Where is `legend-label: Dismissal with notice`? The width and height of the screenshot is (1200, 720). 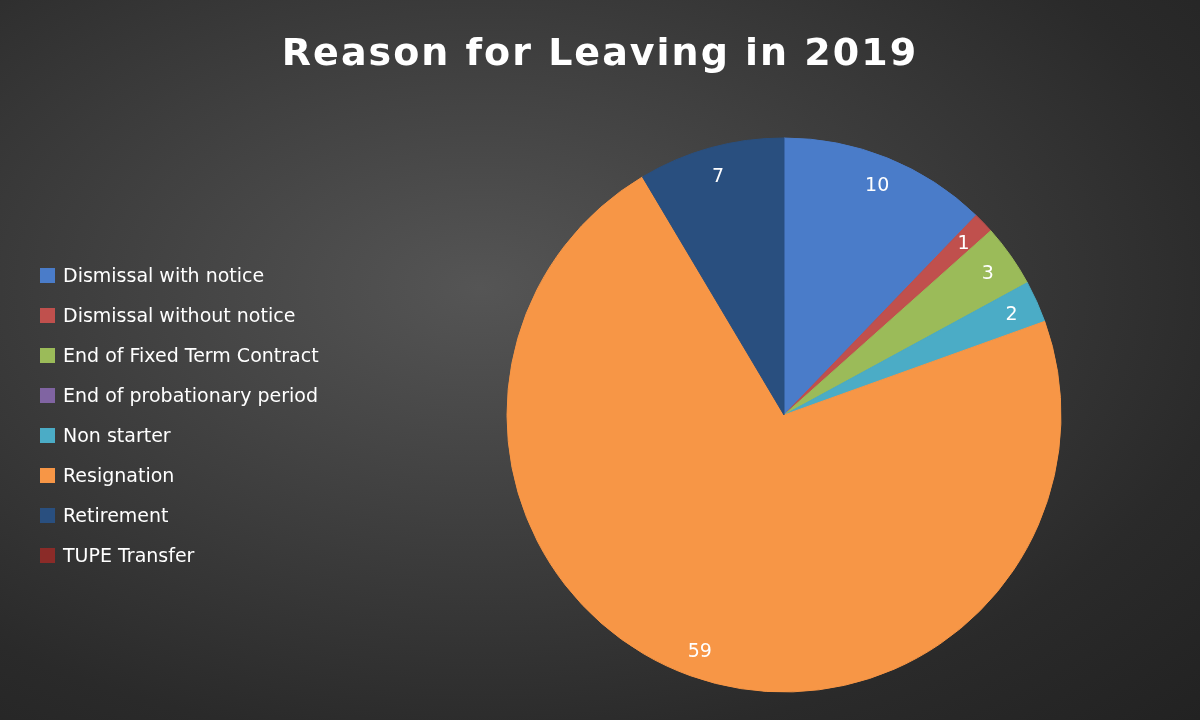
legend-label: Dismissal with notice is located at coordinates (164, 275).